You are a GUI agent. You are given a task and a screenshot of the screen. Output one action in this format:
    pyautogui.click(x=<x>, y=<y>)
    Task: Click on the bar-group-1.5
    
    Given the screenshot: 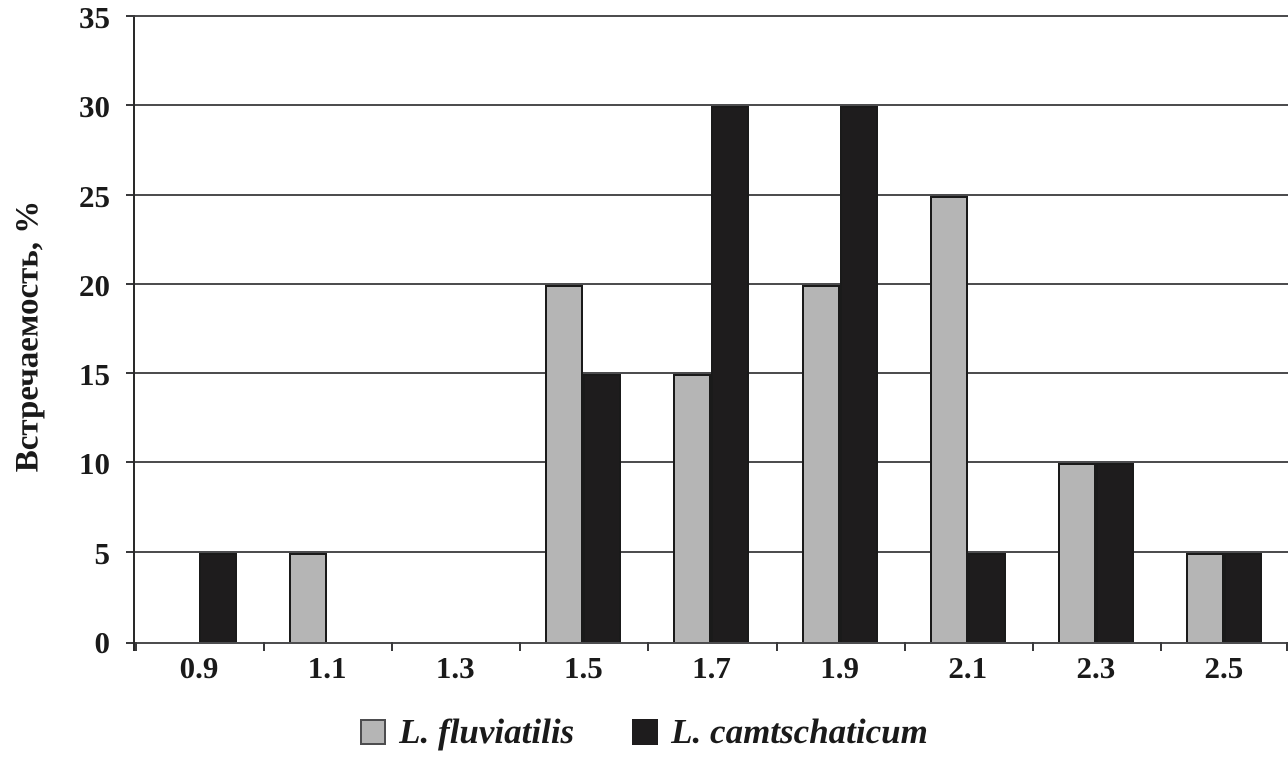 What is the action you would take?
    pyautogui.click(x=583, y=329)
    